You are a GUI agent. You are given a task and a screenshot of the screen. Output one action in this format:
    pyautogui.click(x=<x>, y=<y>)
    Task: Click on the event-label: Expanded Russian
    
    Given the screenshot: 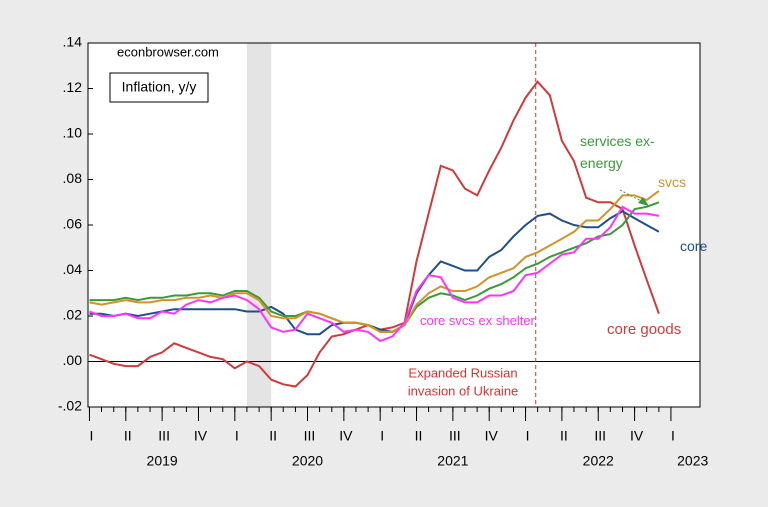 What is the action you would take?
    pyautogui.click(x=462, y=372)
    